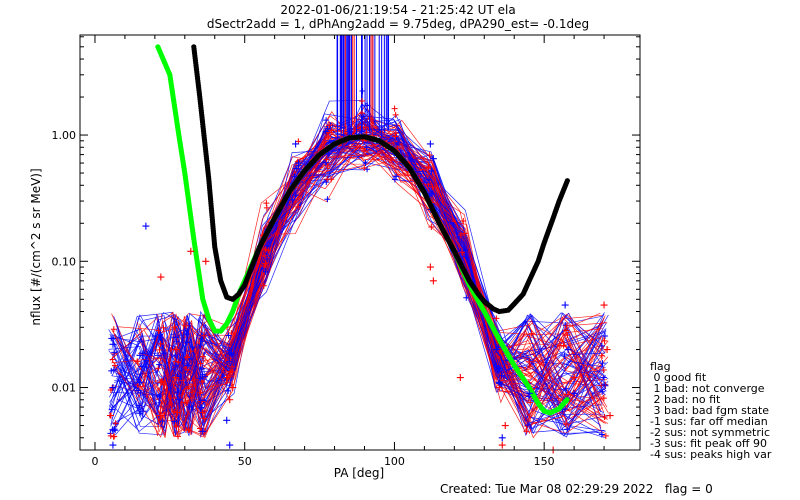  What do you see at coordinates (710, 432) in the screenshot?
I see `legend-item: -2 sus: not symmetric` at bounding box center [710, 432].